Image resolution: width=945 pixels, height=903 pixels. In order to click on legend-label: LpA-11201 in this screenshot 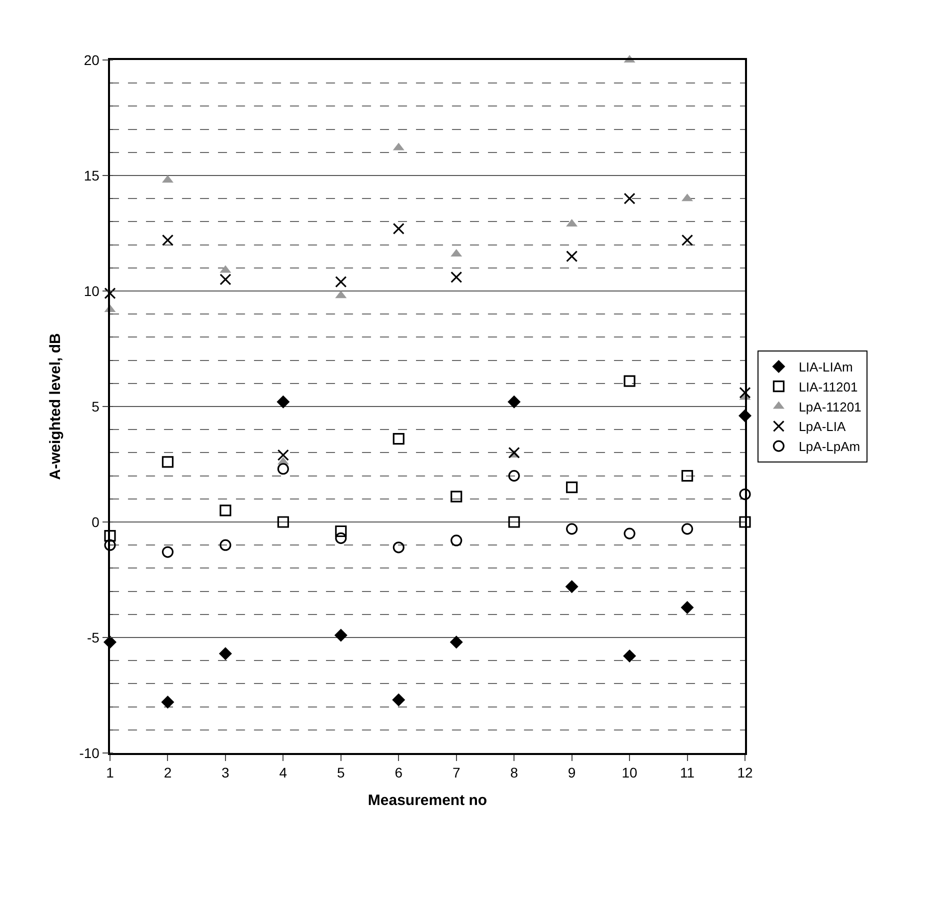, I will do `click(830, 406)`.